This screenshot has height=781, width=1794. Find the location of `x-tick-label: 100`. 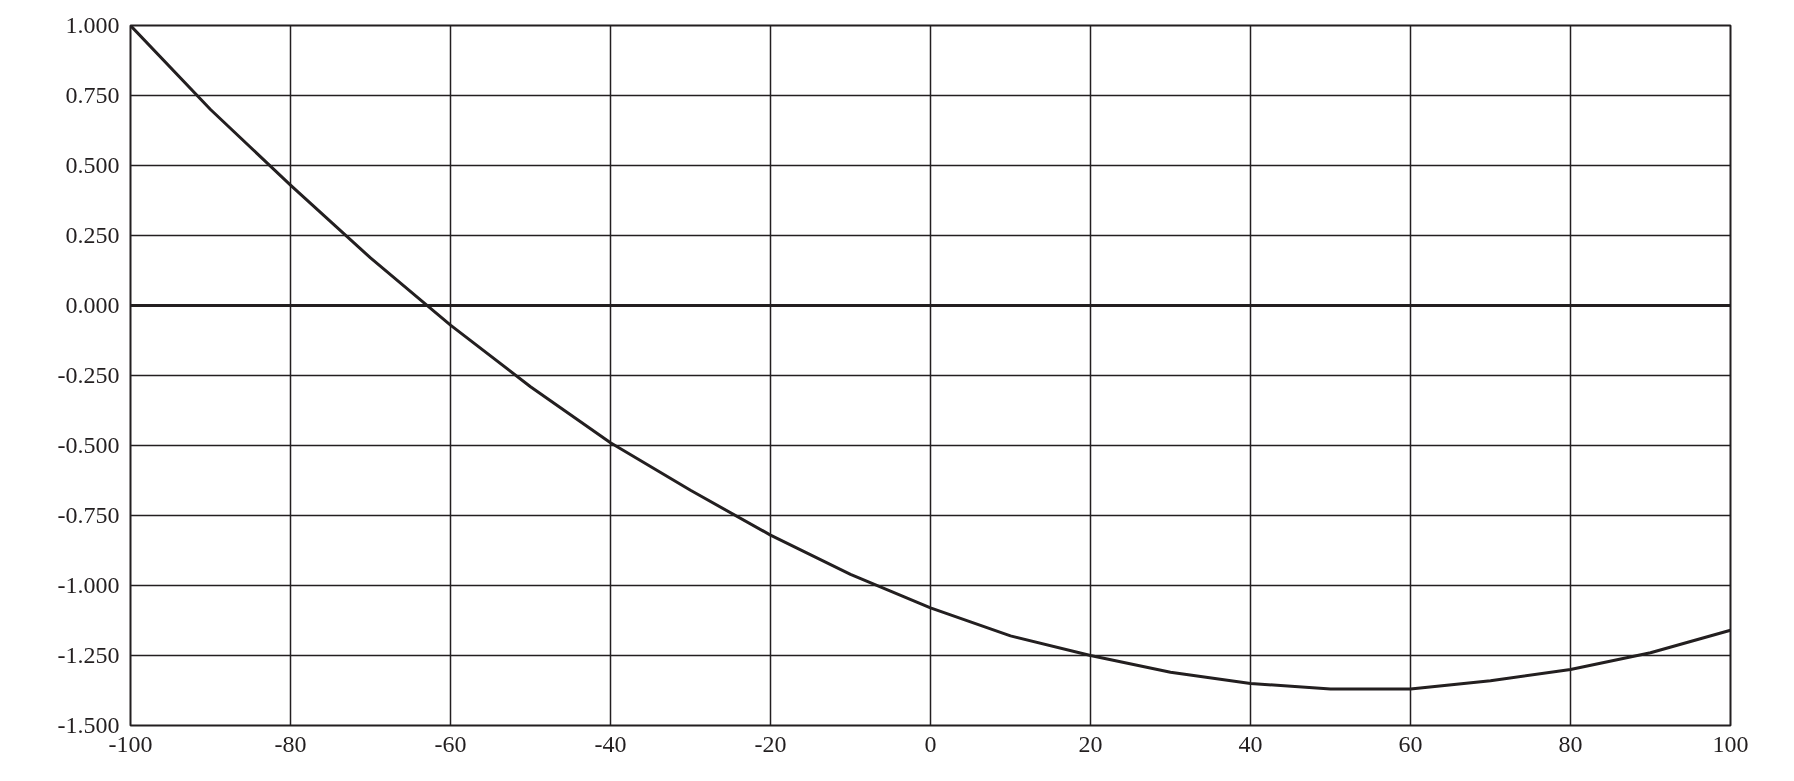

x-tick-label: 100 is located at coordinates (1730, 743).